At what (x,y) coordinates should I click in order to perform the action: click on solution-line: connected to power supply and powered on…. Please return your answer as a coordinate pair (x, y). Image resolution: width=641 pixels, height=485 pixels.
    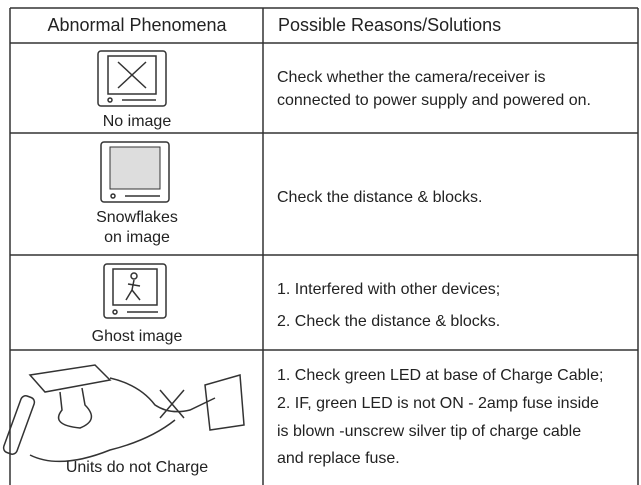
    Looking at the image, I should click on (434, 100).